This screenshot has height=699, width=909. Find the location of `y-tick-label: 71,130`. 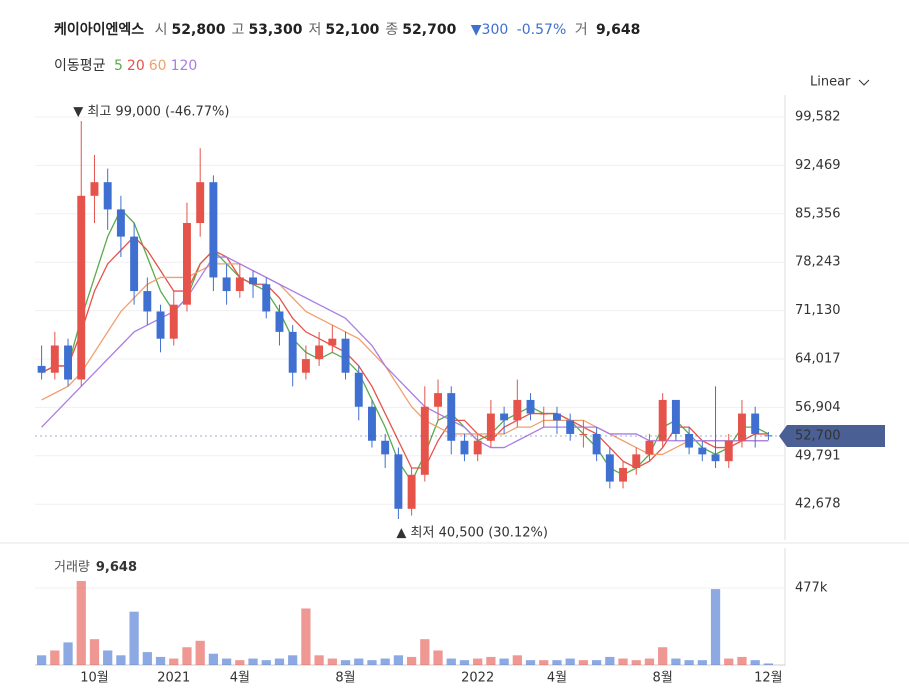

y-tick-label: 71,130 is located at coordinates (818, 310).